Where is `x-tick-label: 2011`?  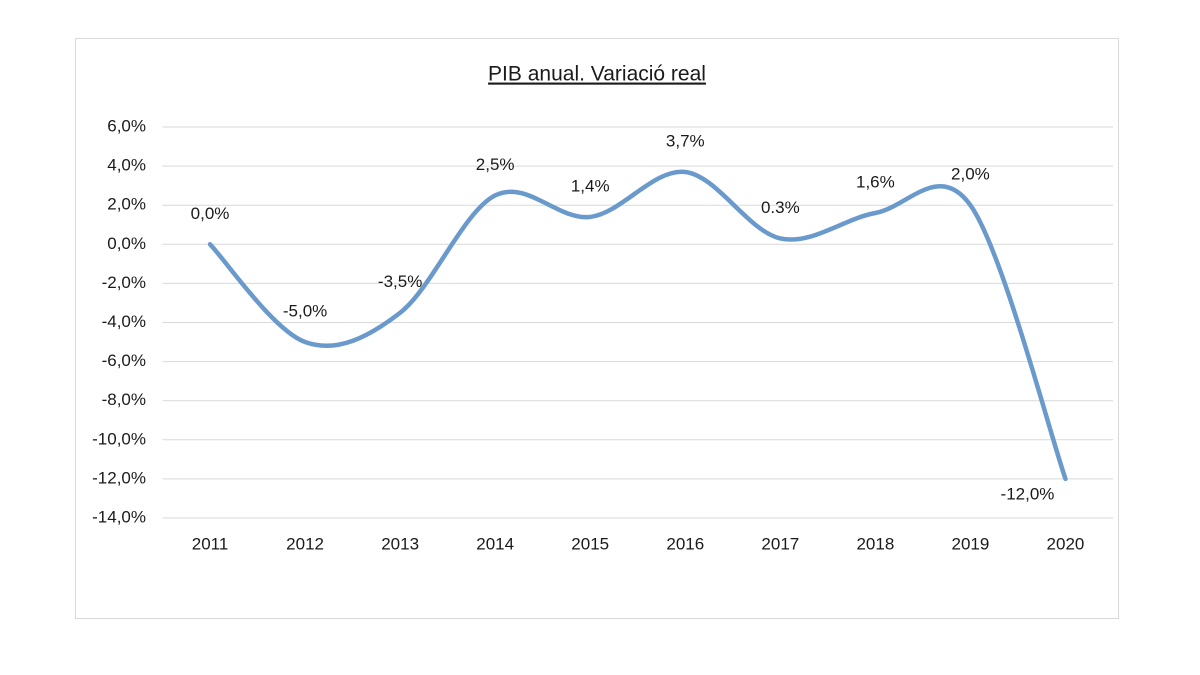
x-tick-label: 2011 is located at coordinates (210, 543).